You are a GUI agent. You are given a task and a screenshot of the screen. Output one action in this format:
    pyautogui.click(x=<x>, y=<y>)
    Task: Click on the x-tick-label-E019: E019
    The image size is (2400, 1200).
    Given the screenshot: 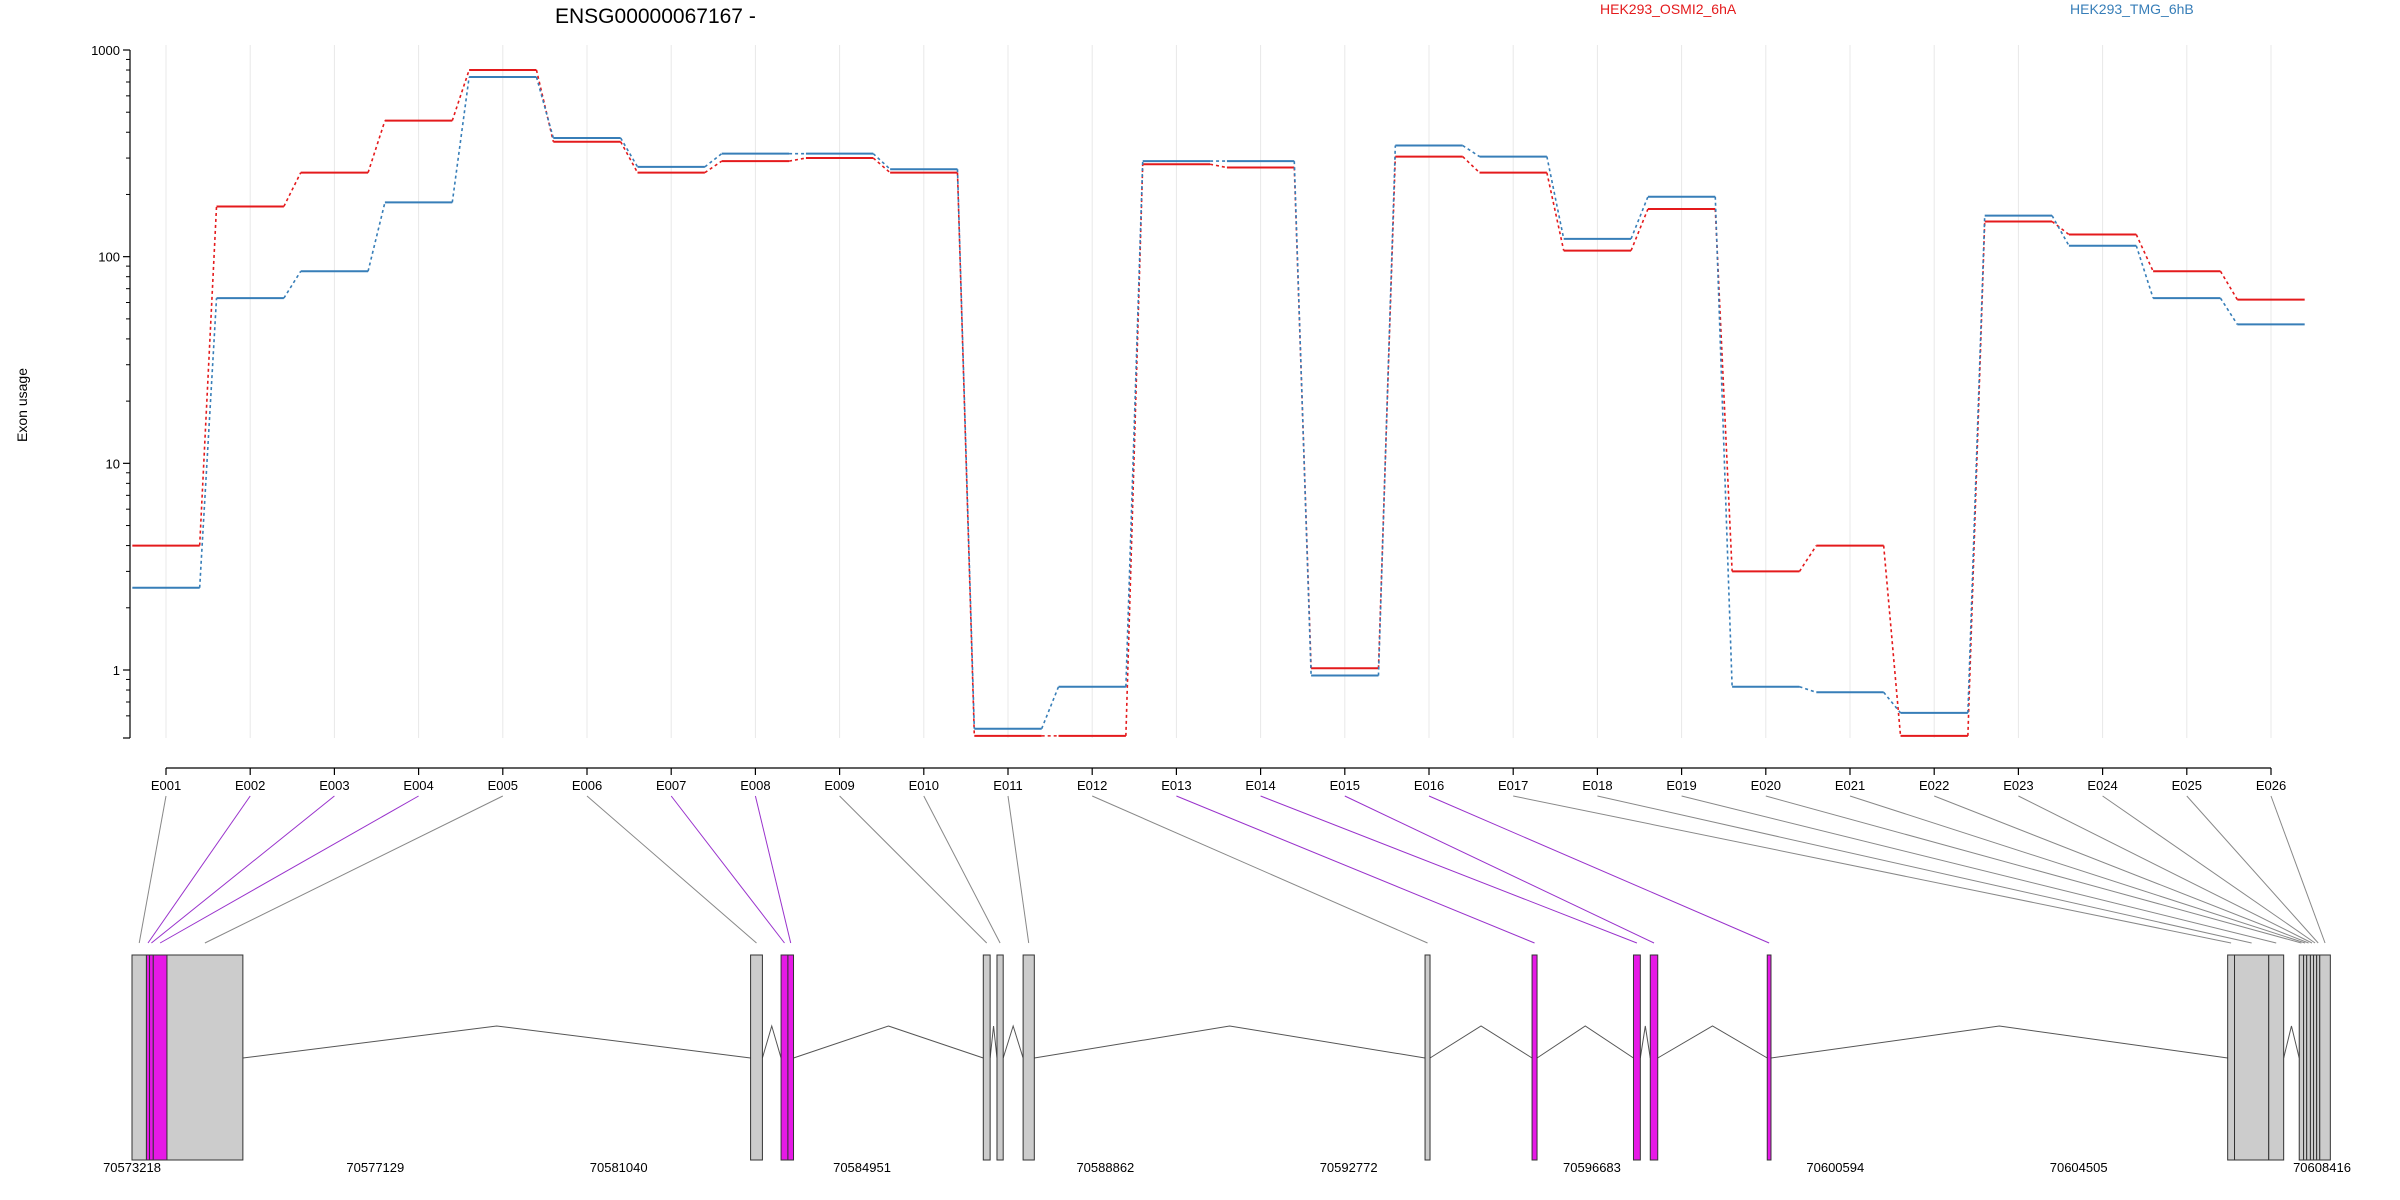 What is the action you would take?
    pyautogui.click(x=1681, y=785)
    